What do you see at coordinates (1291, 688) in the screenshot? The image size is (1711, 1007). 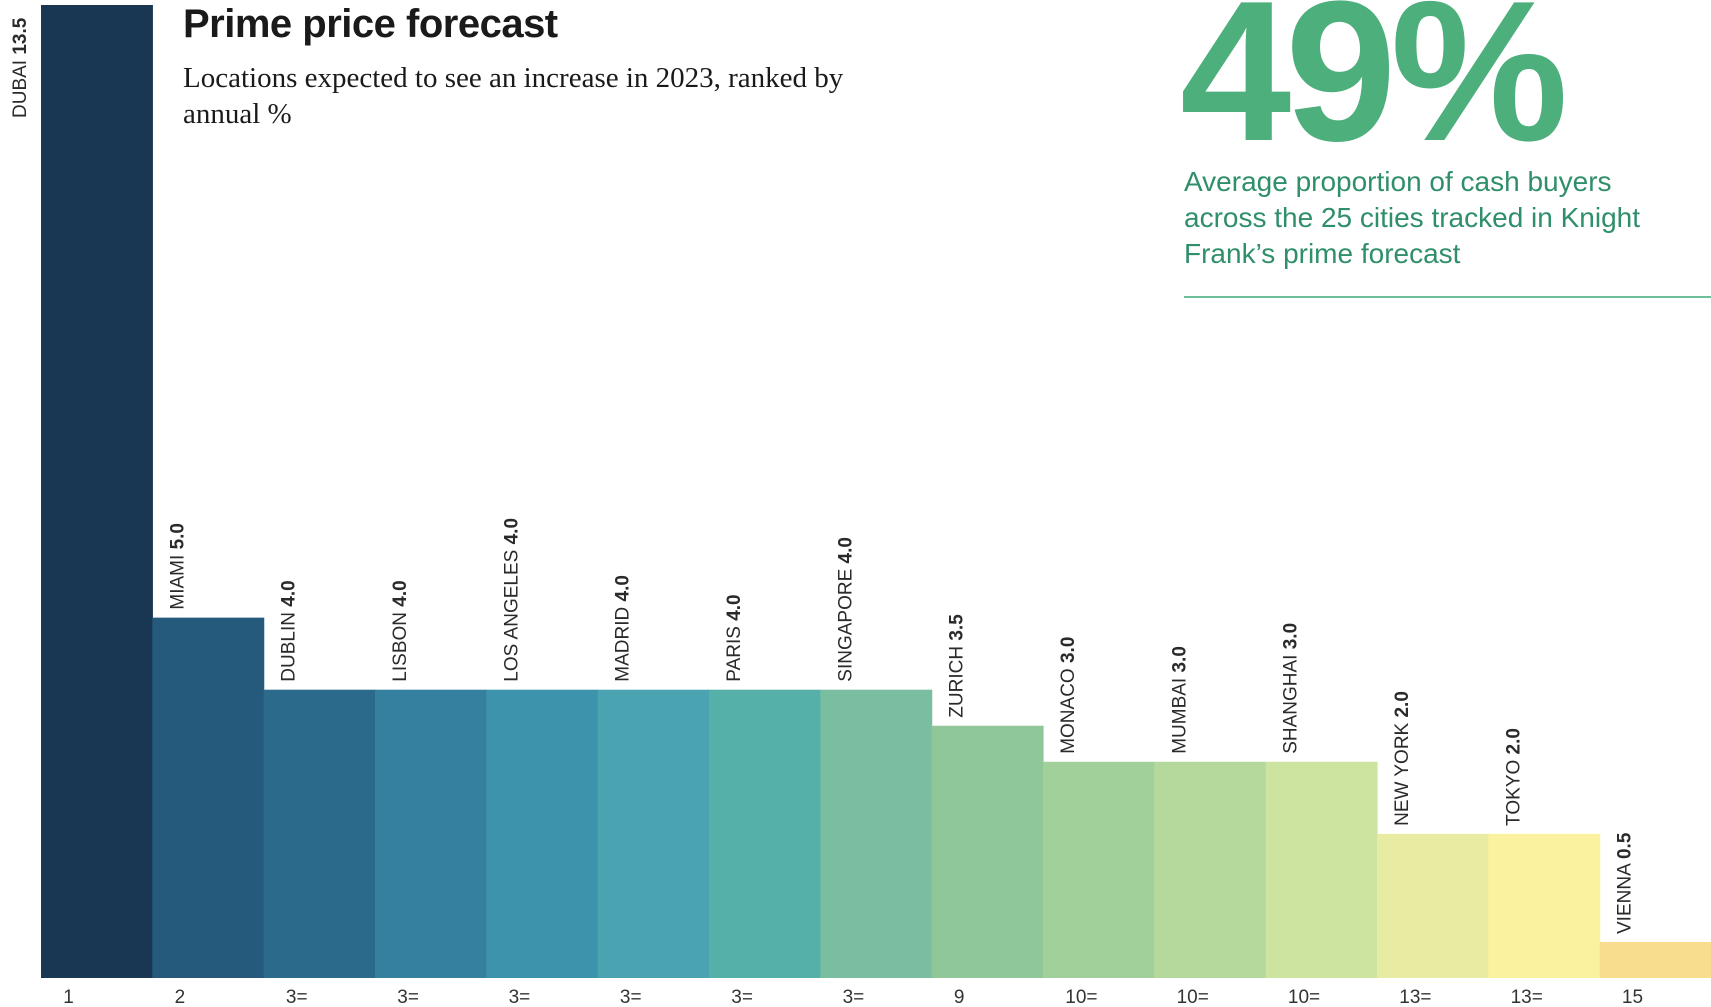 I see `bar-label: SHANGHAI 3.0` at bounding box center [1291, 688].